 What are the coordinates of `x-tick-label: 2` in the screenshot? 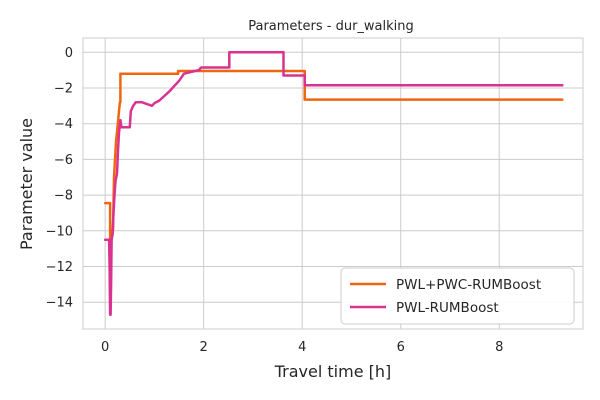 It's located at (204, 347).